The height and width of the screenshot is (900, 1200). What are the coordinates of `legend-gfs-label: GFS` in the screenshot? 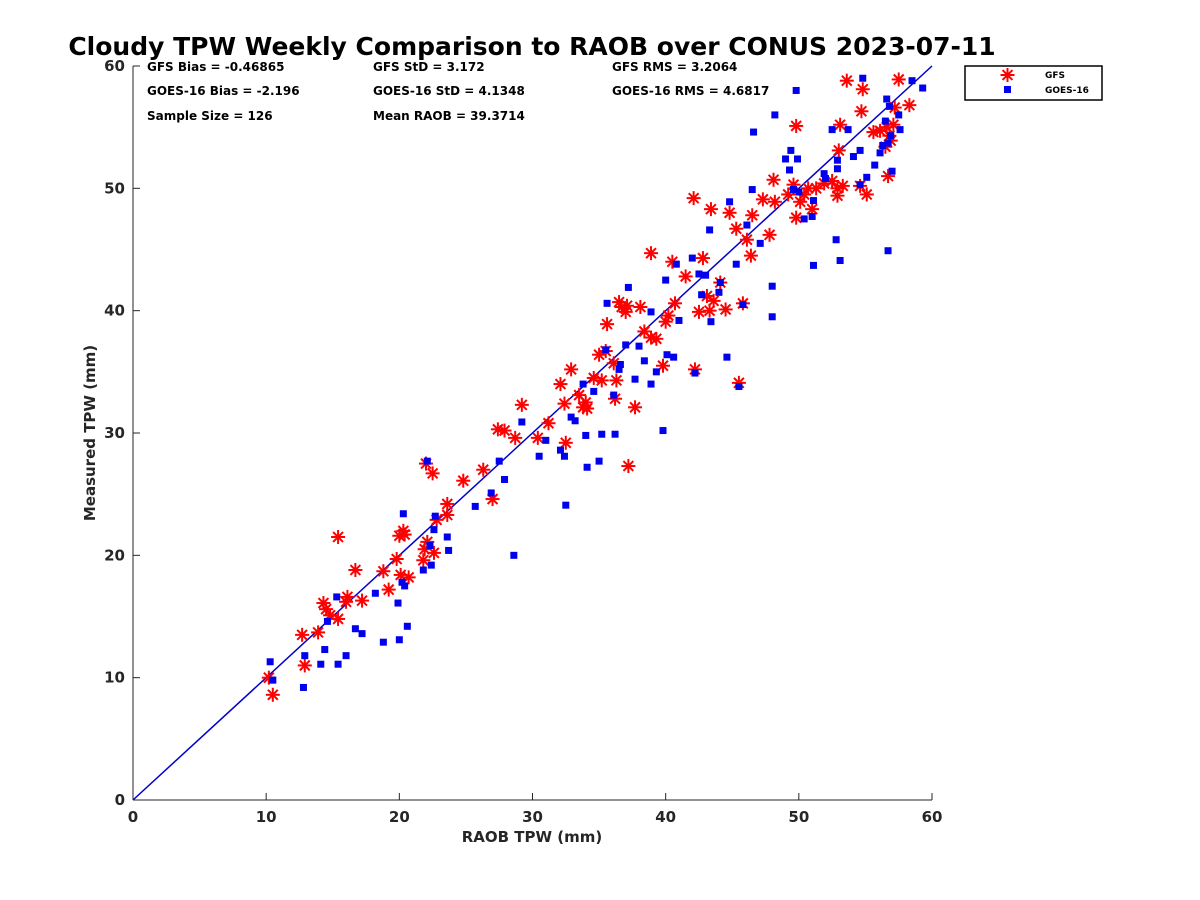 It's located at (1055, 76).